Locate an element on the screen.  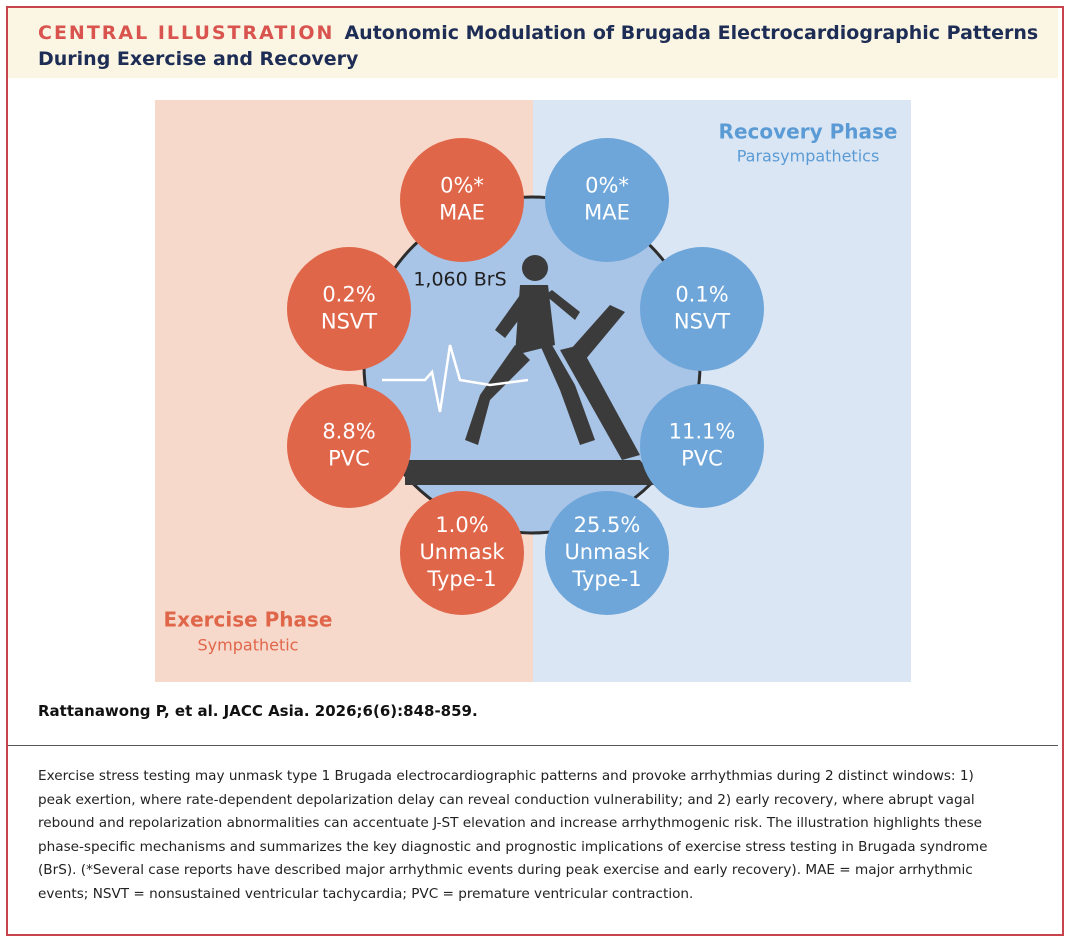
stat-text: 0.2% is located at coordinates (348, 295).